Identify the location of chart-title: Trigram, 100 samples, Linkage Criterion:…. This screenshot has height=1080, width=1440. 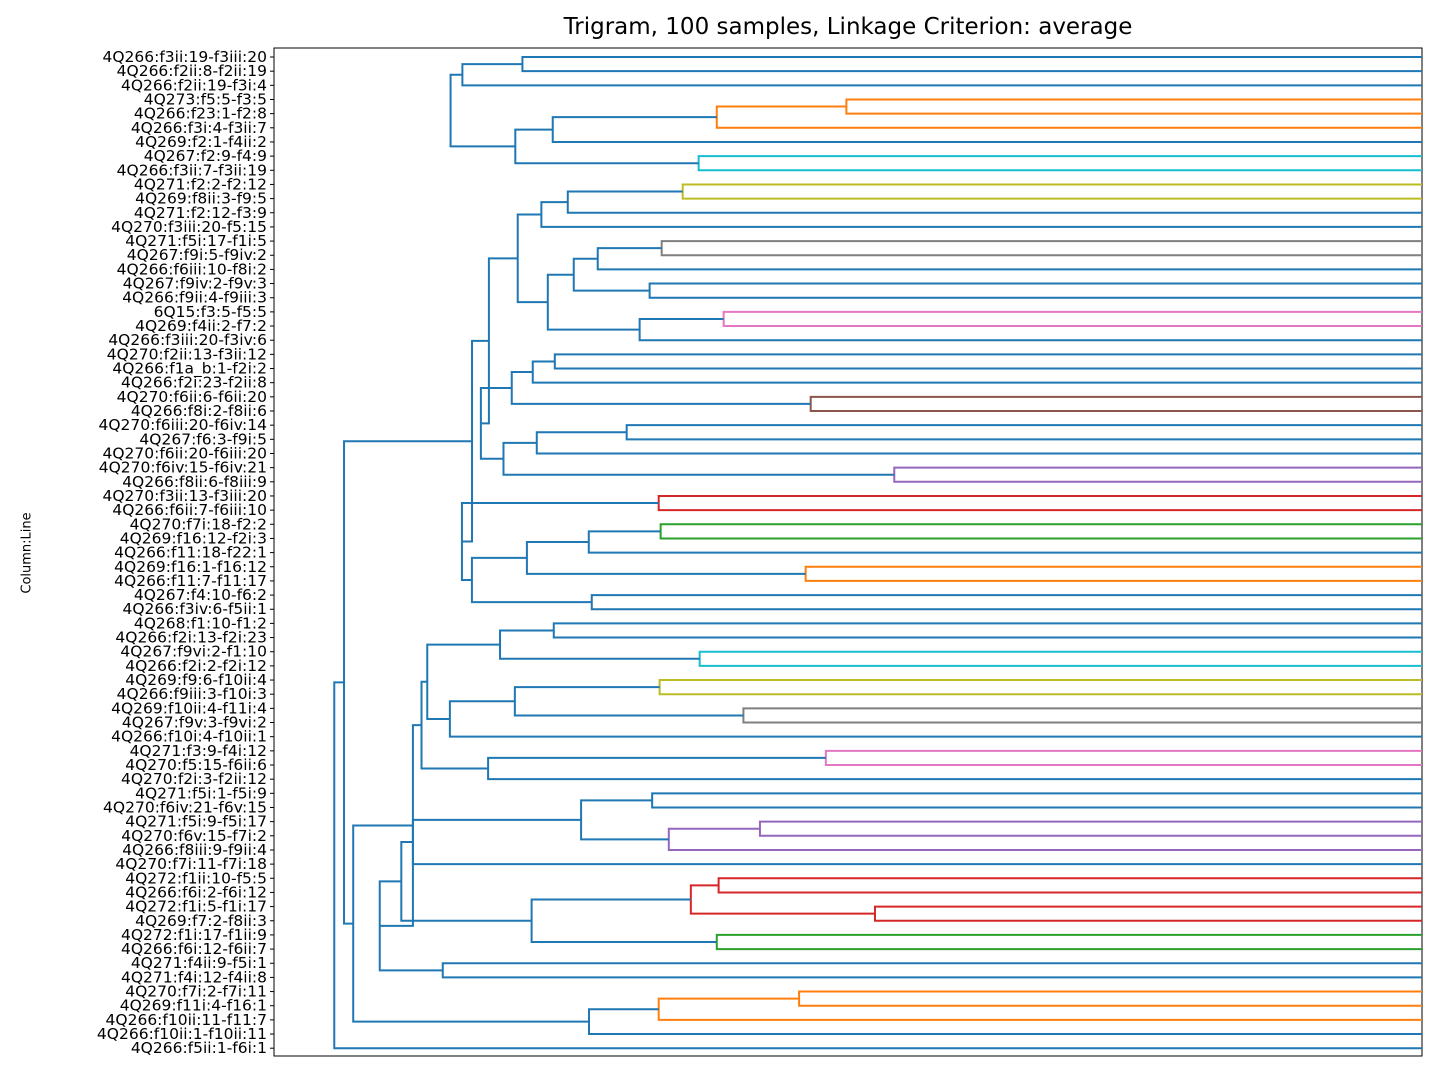
(848, 27).